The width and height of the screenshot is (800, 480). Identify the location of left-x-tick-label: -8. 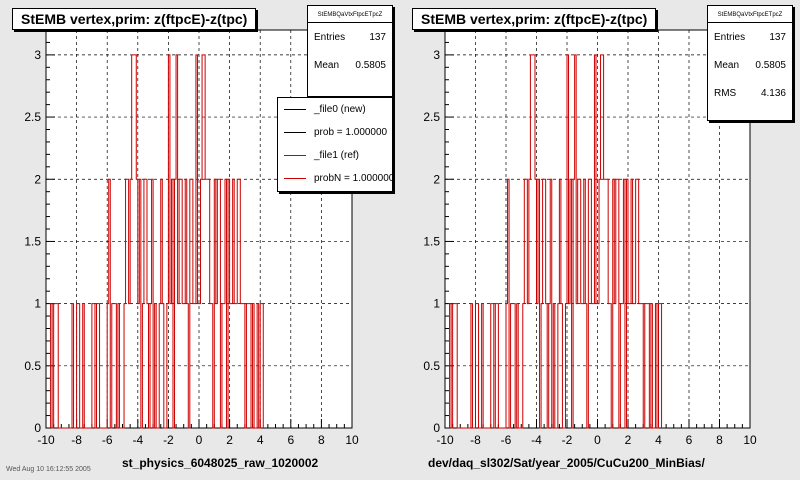
(76, 440).